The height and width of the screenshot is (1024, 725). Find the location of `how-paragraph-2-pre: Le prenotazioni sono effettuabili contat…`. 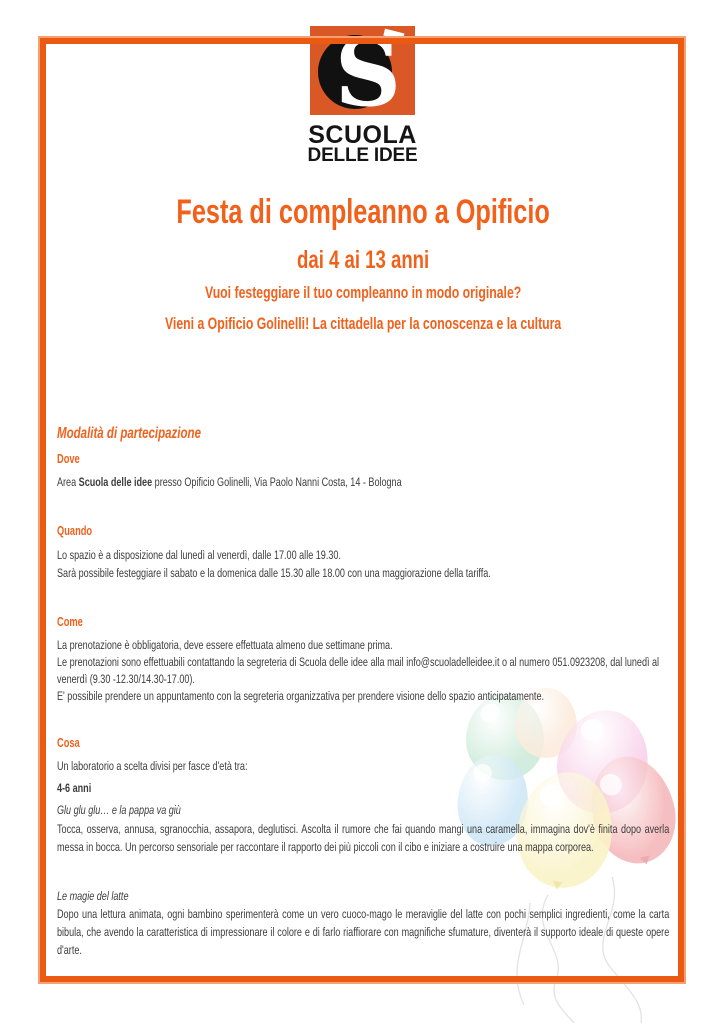

how-paragraph-2-pre: Le prenotazioni sono effettuabili contat… is located at coordinates (232, 662).